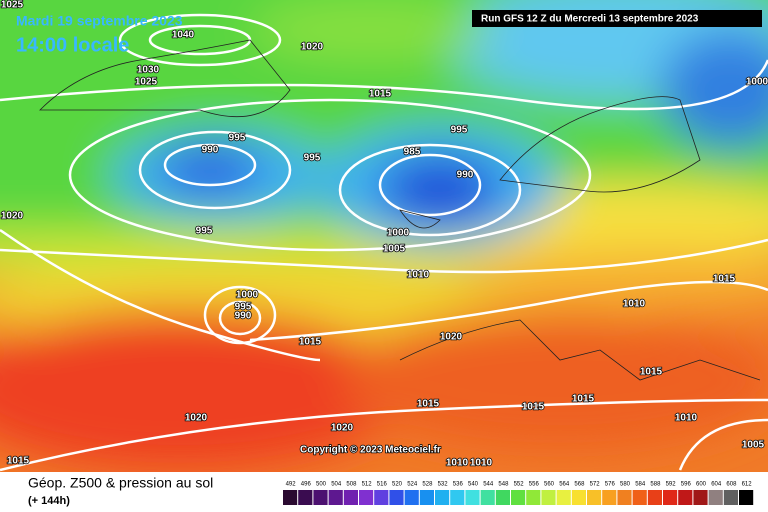  What do you see at coordinates (306, 485) in the screenshot?
I see `scale-label: 496` at bounding box center [306, 485].